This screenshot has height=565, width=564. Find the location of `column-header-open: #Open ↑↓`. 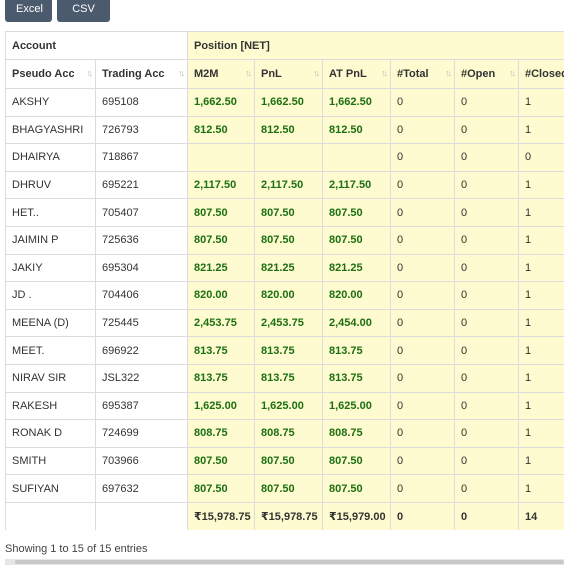

column-header-open: #Open ↑↓ is located at coordinates (486, 74).